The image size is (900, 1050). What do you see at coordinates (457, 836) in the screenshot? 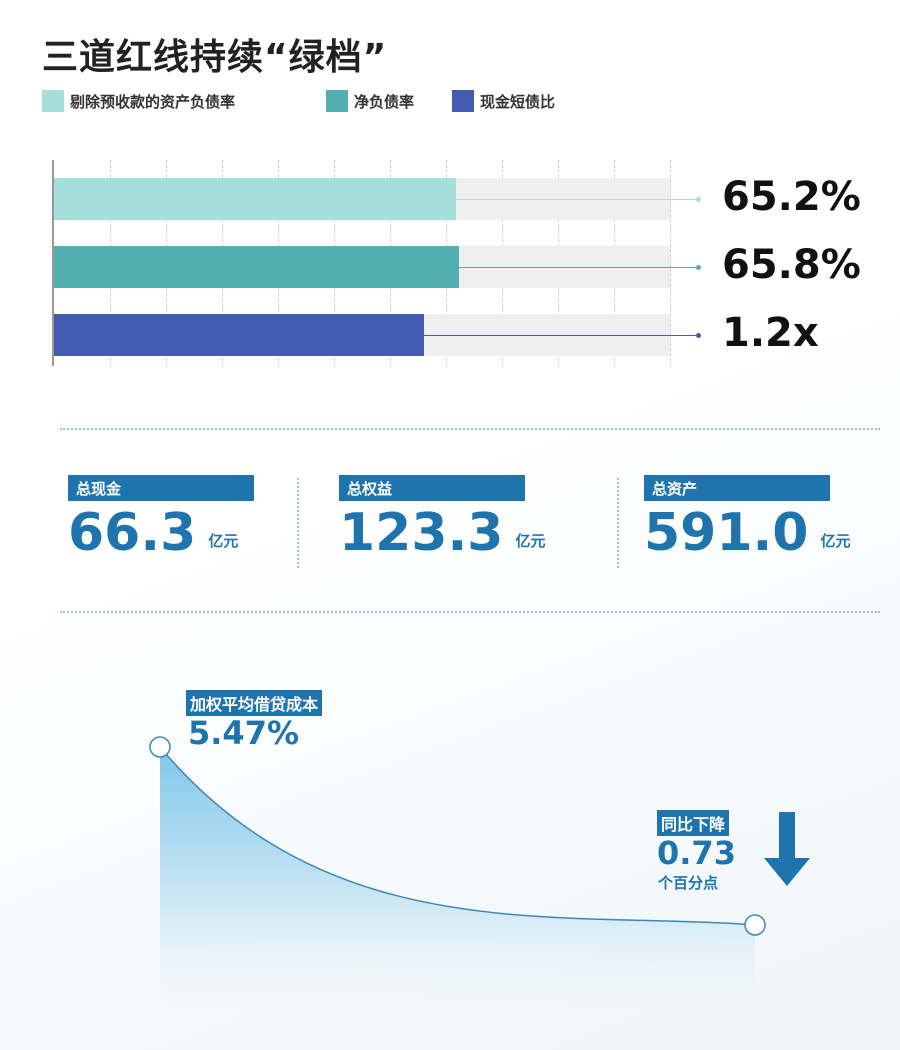
I see `curve-line` at bounding box center [457, 836].